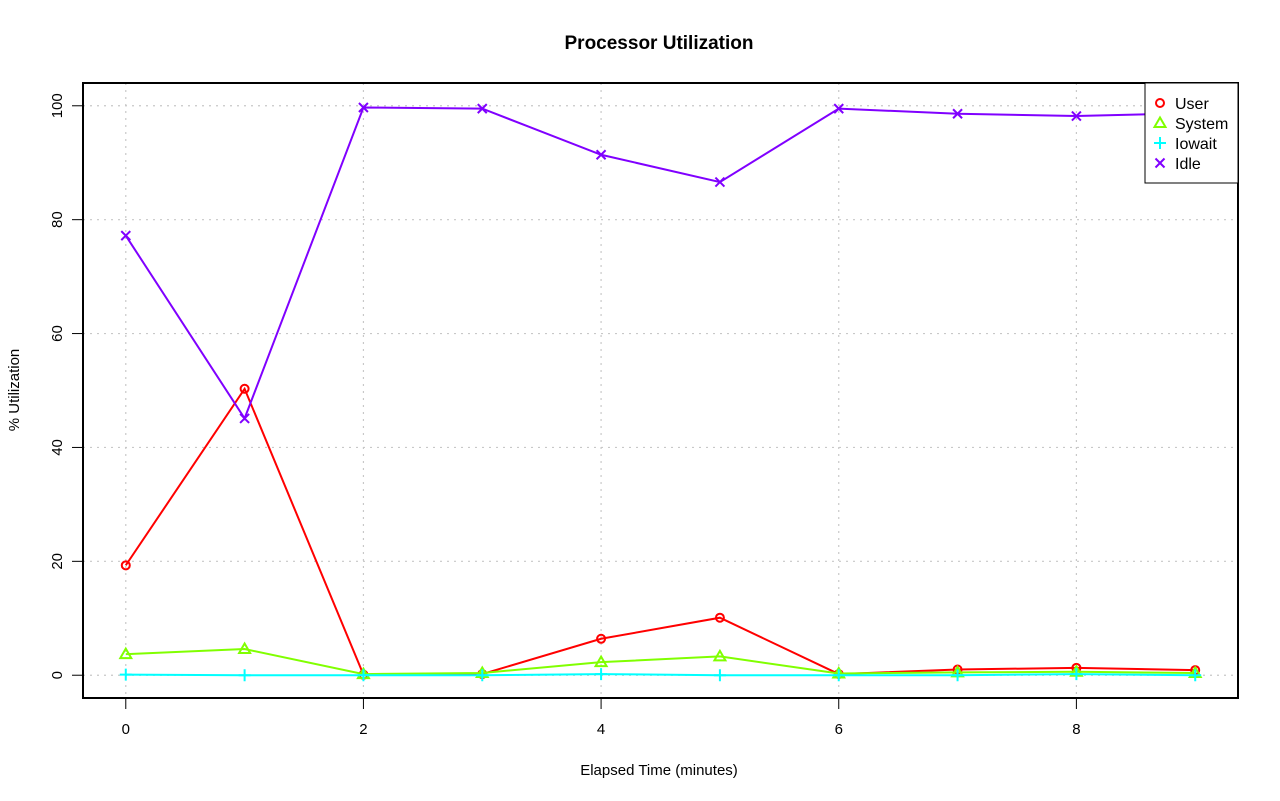 The height and width of the screenshot is (801, 1280). What do you see at coordinates (1192, 104) in the screenshot?
I see `legend-label-user: User` at bounding box center [1192, 104].